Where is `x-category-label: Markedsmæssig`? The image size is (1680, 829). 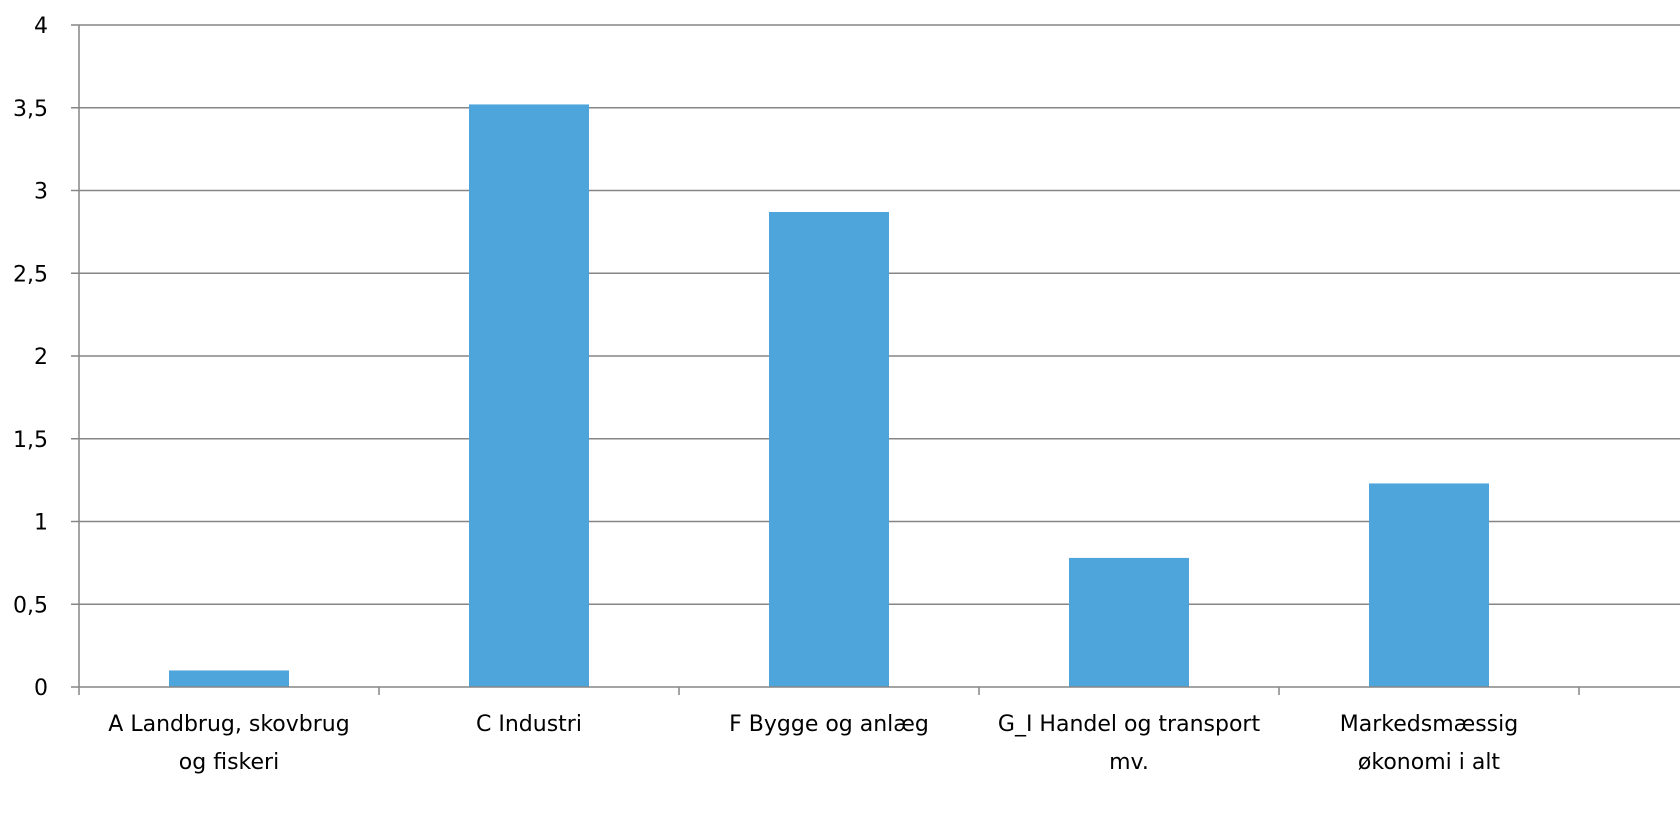
x-category-label: Markedsmæssig is located at coordinates (1429, 724).